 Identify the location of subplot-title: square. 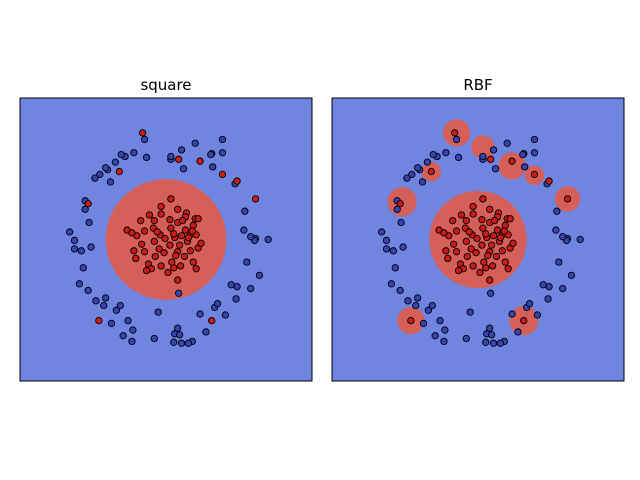
(165, 85).